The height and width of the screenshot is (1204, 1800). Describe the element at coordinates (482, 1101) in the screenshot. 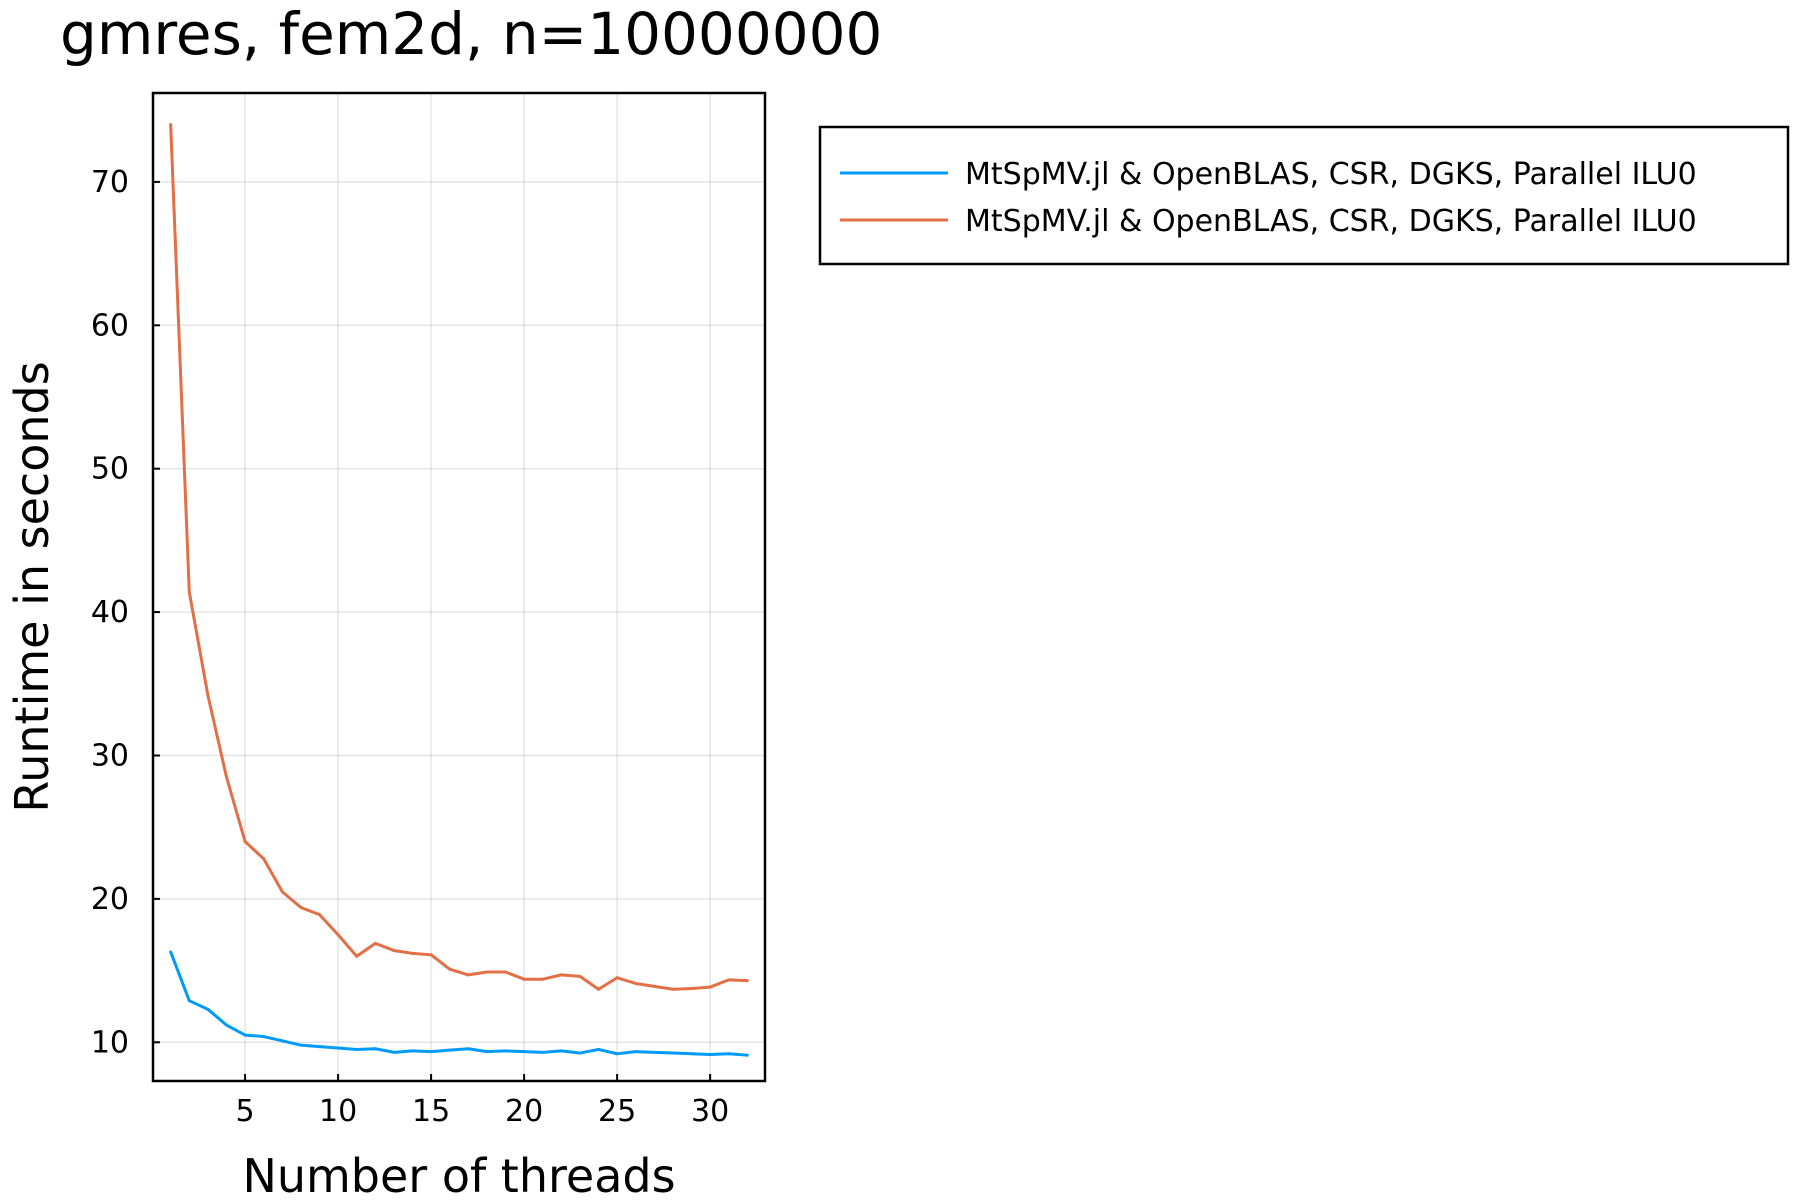

I see `x-axis-ticks: 5 10 15 20 25 30` at that location.